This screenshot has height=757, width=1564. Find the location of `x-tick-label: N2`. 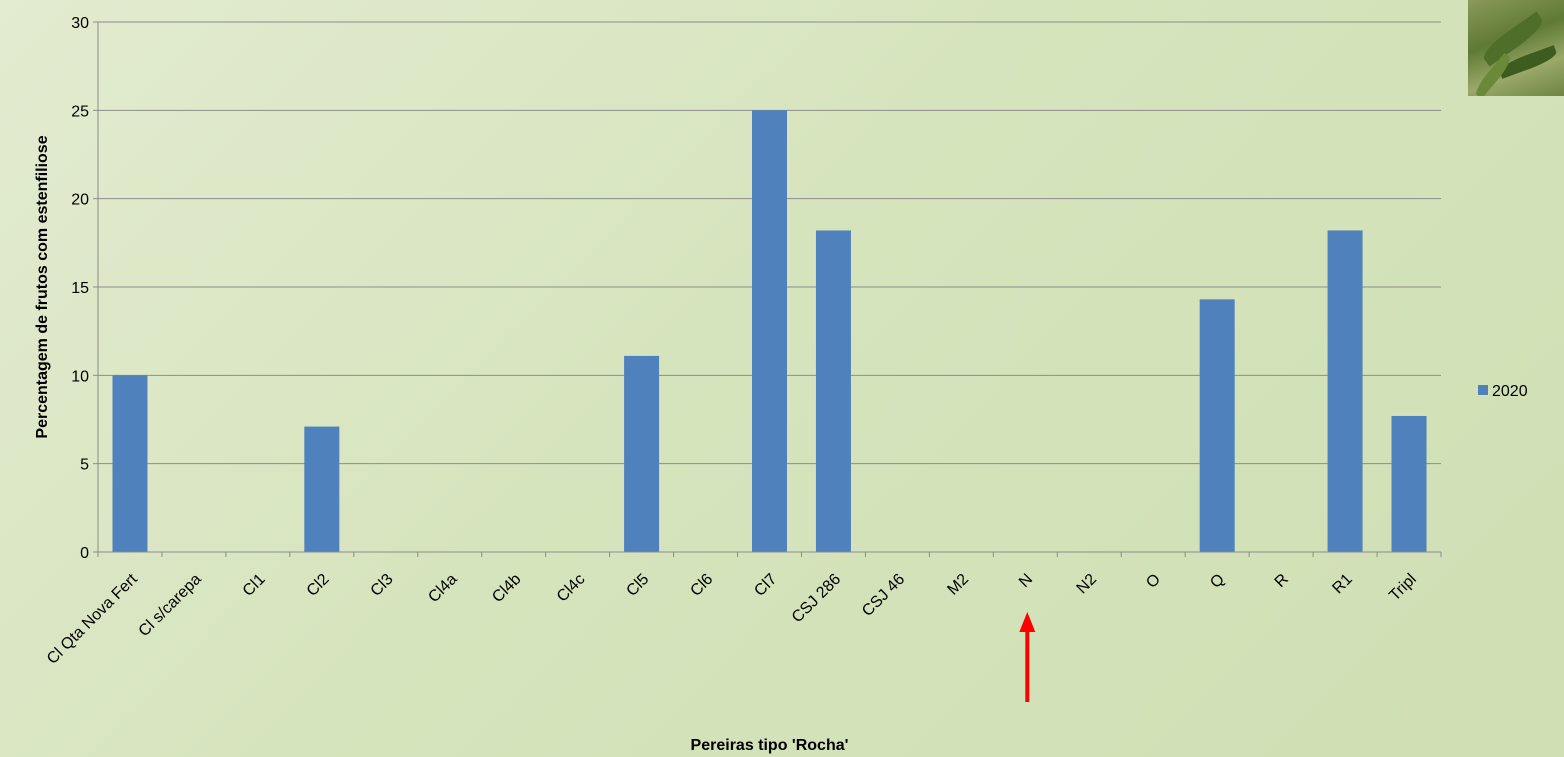

x-tick-label: N2 is located at coordinates (1087, 584).